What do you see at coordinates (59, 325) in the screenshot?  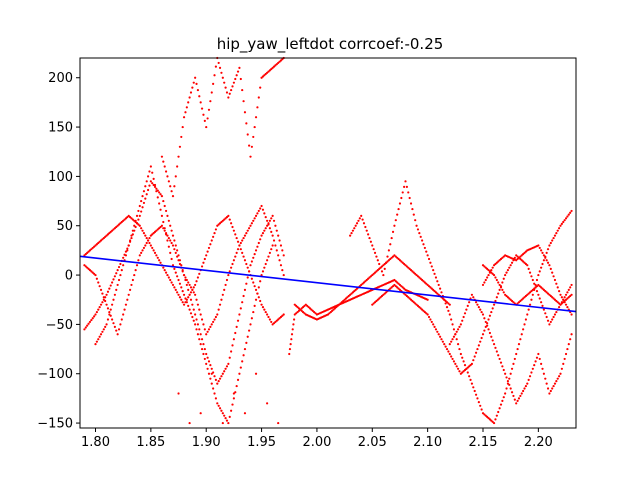 I see `y-tick-label: −50` at bounding box center [59, 325].